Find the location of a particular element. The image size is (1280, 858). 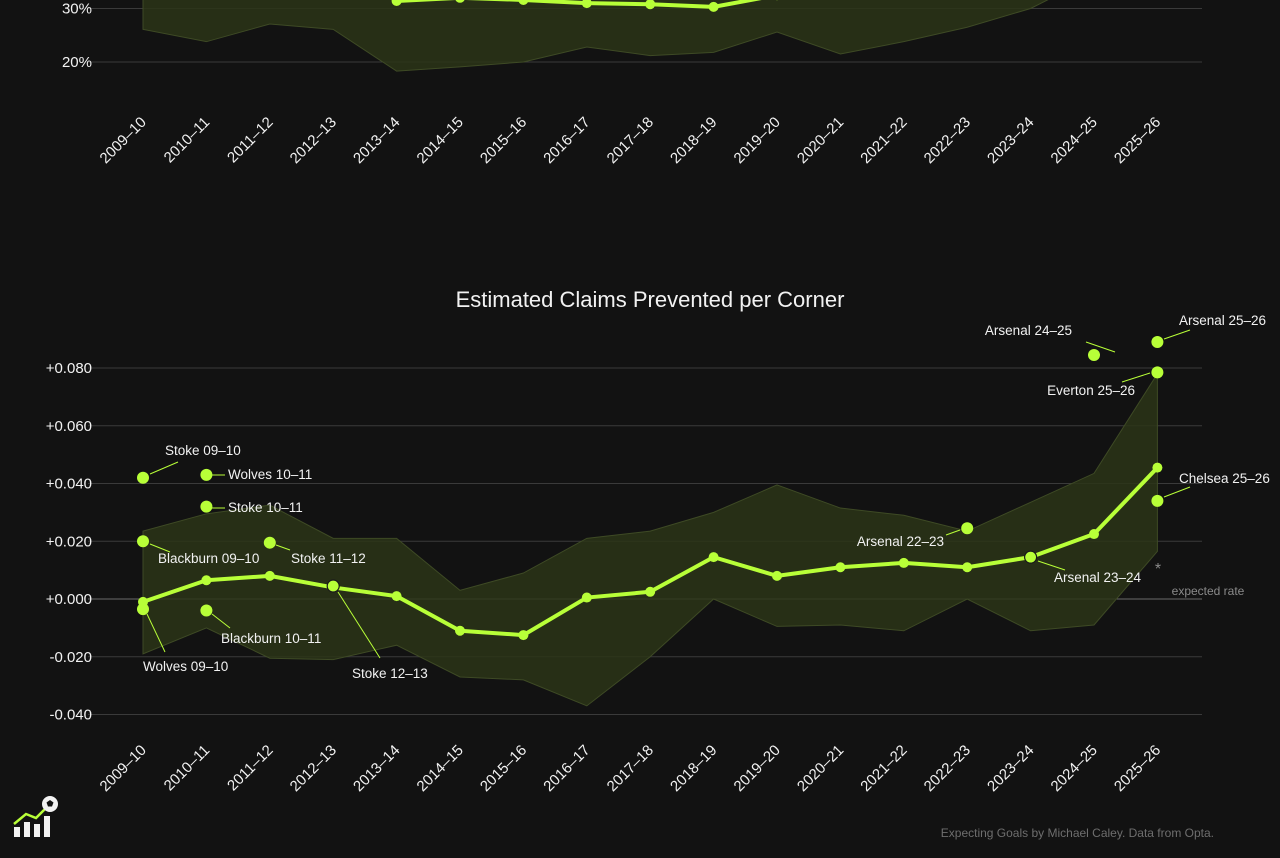

y-tick-label: -0.040 is located at coordinates (70, 715).